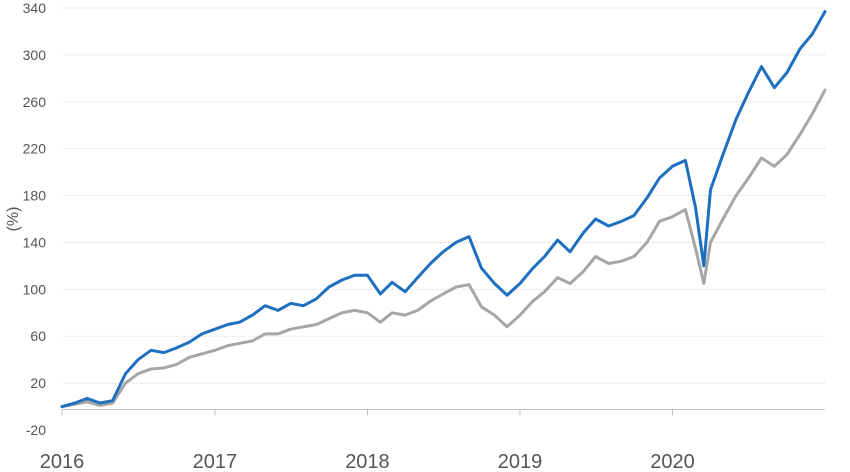 The image size is (850, 472). What do you see at coordinates (13, 219) in the screenshot?
I see `y-axis-label: (%)` at bounding box center [13, 219].